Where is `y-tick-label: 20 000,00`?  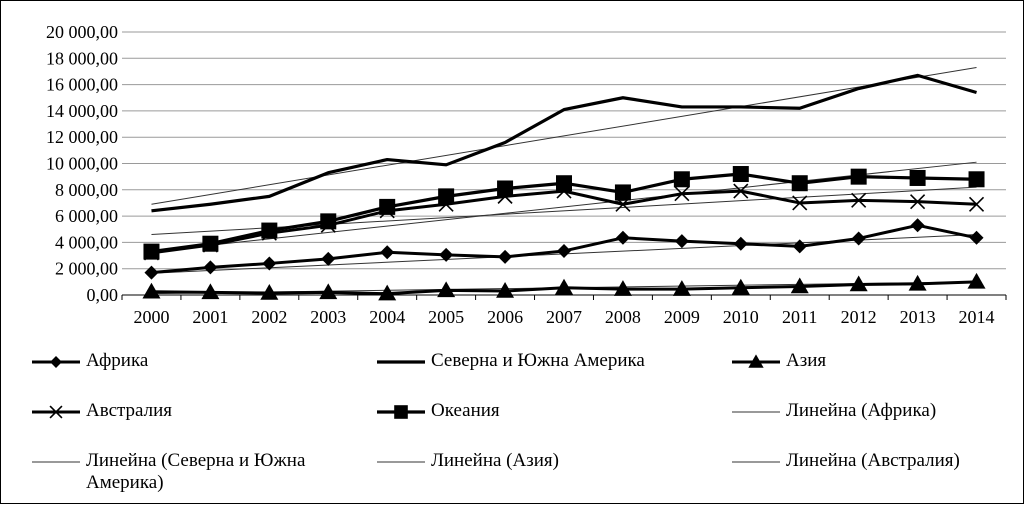
y-tick-label: 20 000,00 is located at coordinates (82, 32).